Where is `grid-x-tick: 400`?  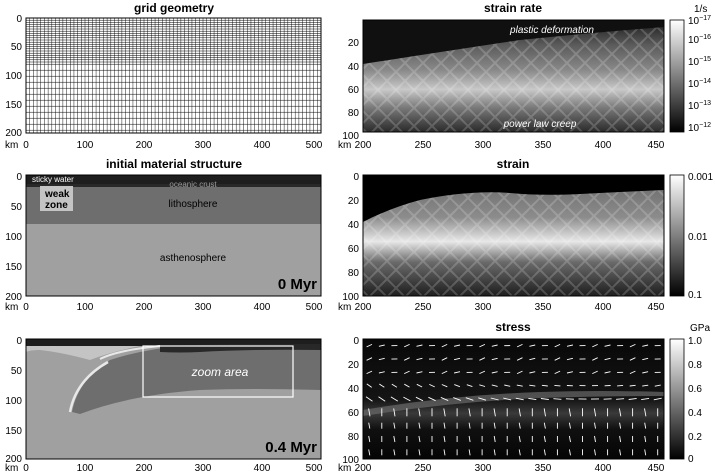 grid-x-tick: 400 is located at coordinates (262, 145).